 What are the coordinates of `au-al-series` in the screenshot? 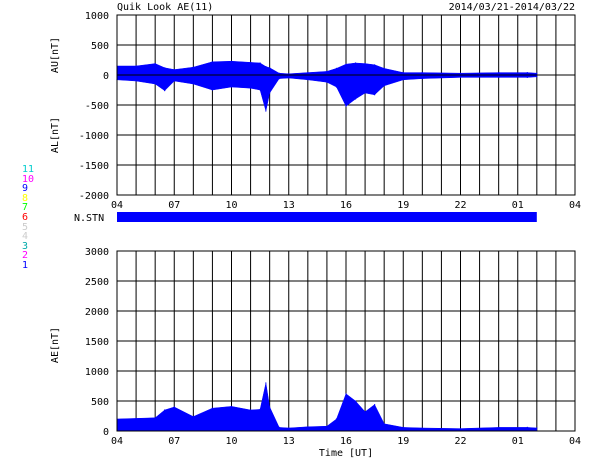 It's located at (345, 86).